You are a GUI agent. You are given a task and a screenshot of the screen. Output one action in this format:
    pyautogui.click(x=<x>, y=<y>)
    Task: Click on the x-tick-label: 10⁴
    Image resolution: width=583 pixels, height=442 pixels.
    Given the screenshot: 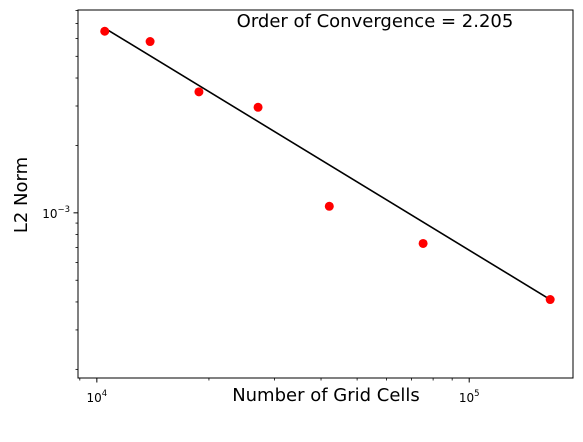 What is the action you would take?
    pyautogui.click(x=96, y=397)
    